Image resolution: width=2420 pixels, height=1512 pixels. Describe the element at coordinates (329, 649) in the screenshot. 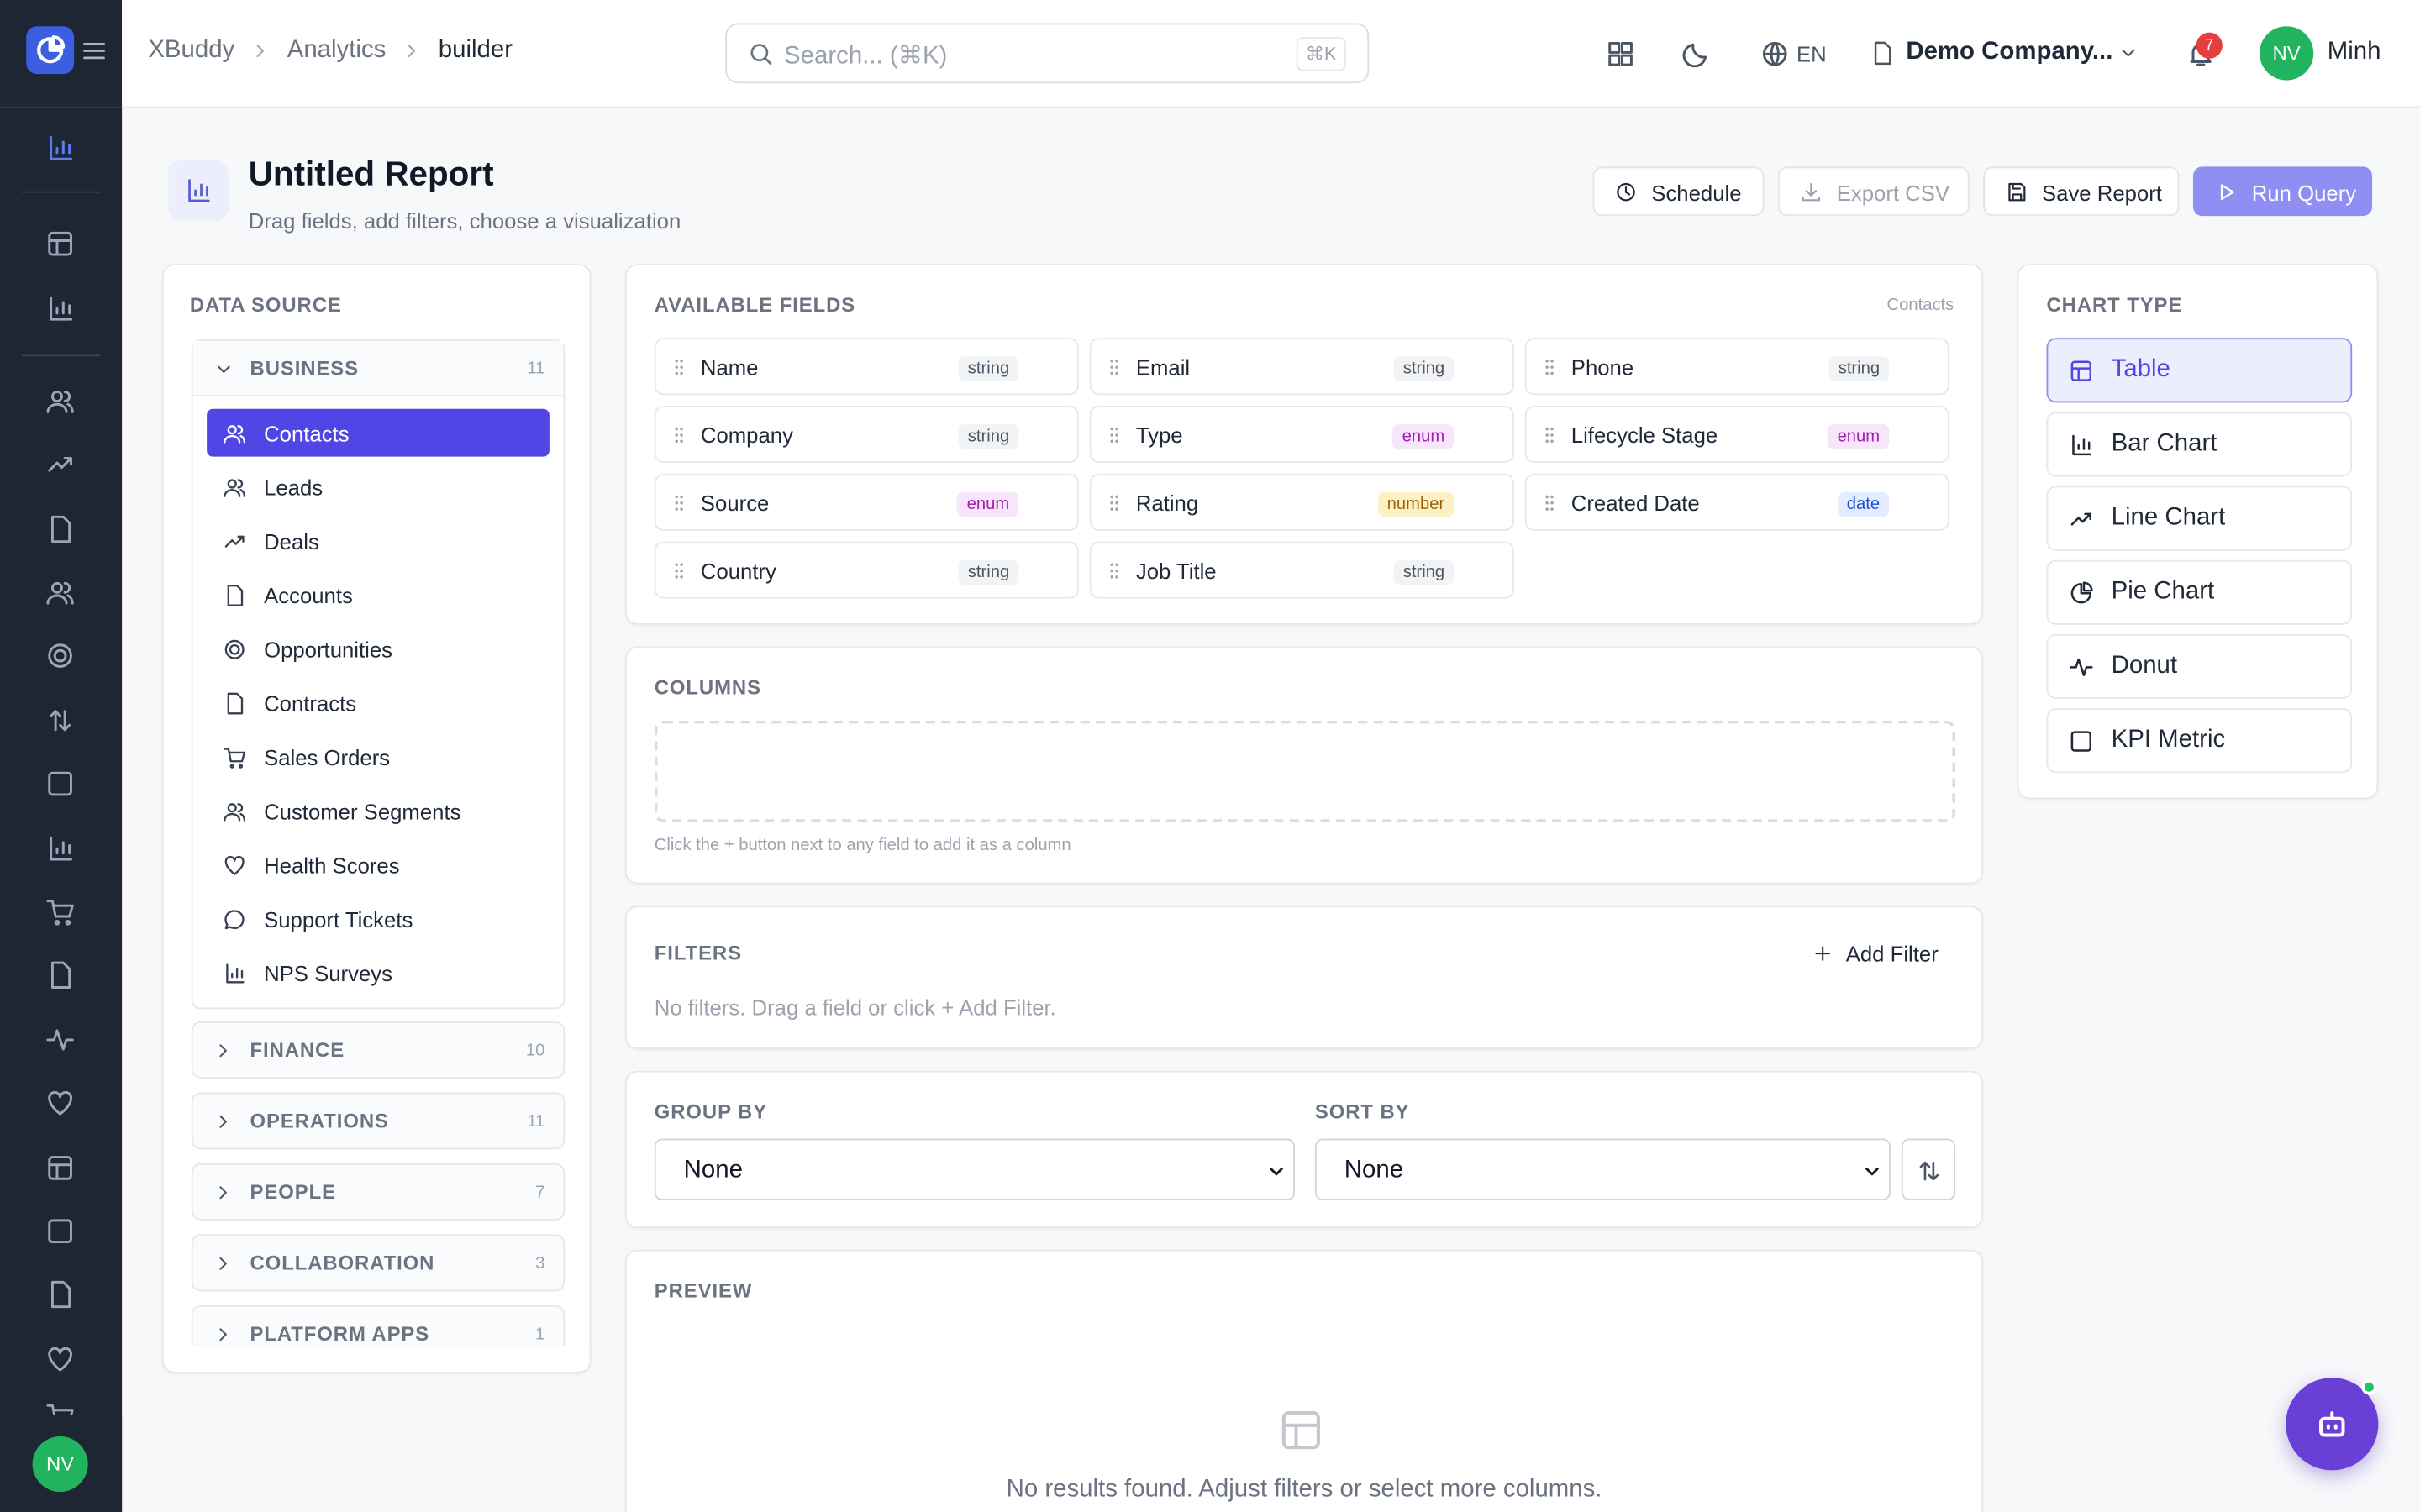

I see `entity-label: Opportunities` at that location.